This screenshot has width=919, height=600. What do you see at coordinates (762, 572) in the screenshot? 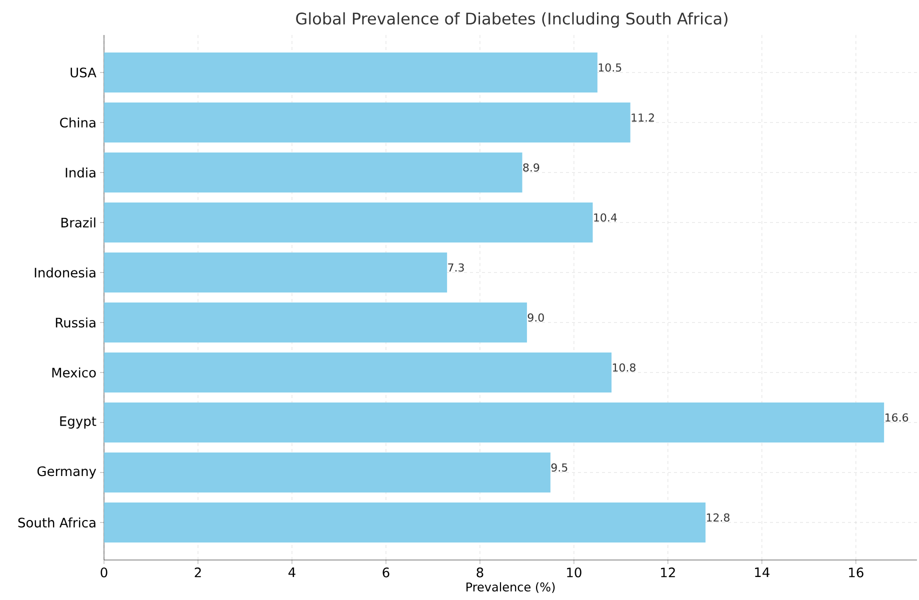
I see `x-tick-label: 14` at bounding box center [762, 572].